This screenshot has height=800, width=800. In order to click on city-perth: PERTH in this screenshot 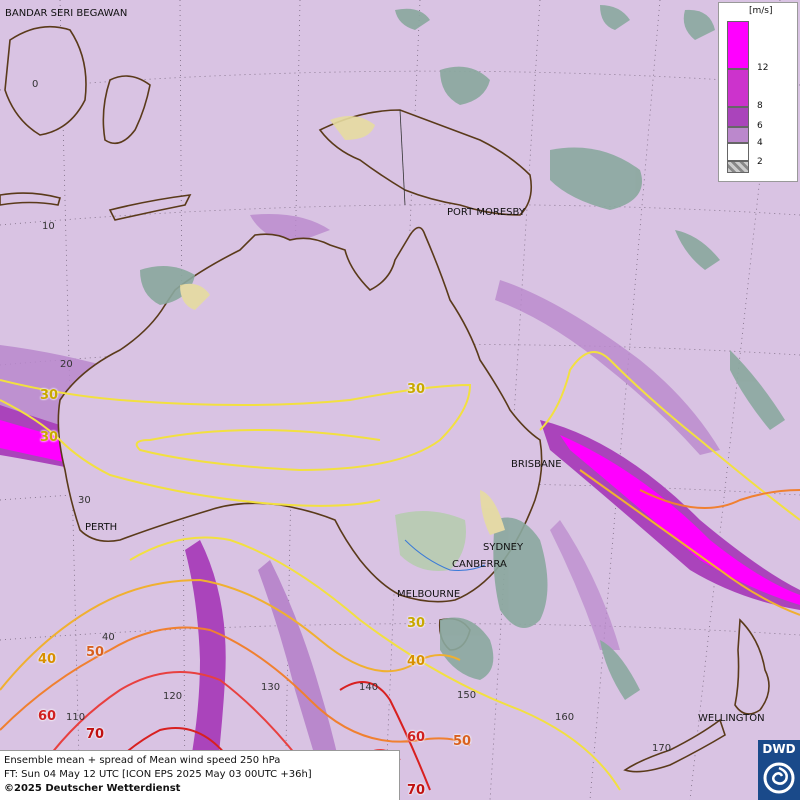, I will do `click(101, 527)`.